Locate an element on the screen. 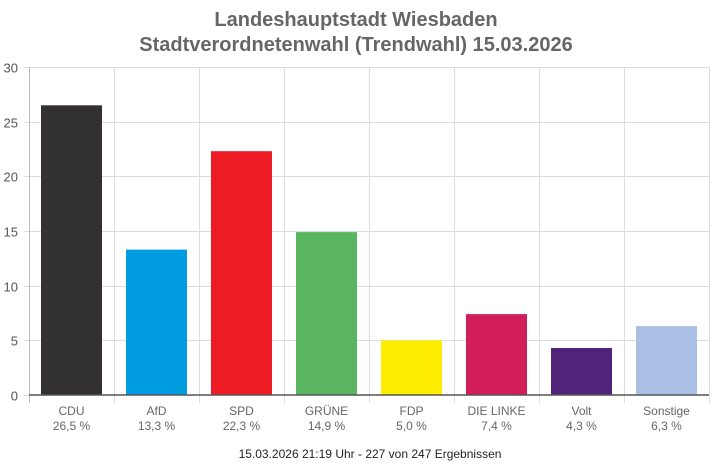 The width and height of the screenshot is (712, 468). bar-fdp is located at coordinates (411, 367).